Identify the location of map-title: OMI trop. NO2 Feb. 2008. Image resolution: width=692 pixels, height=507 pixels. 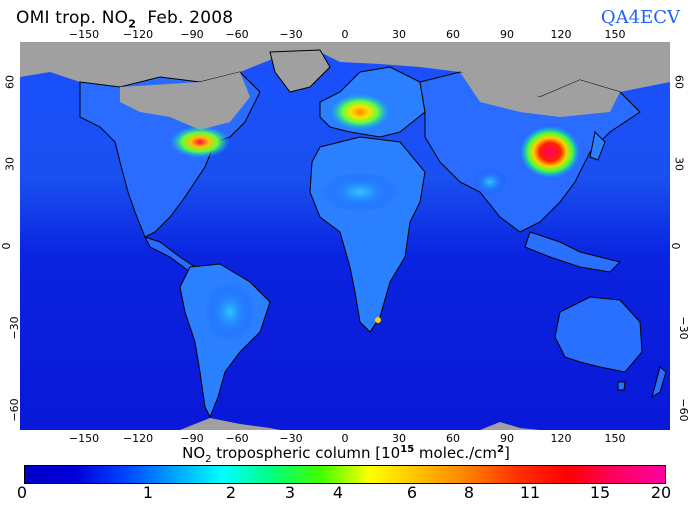
(125, 19).